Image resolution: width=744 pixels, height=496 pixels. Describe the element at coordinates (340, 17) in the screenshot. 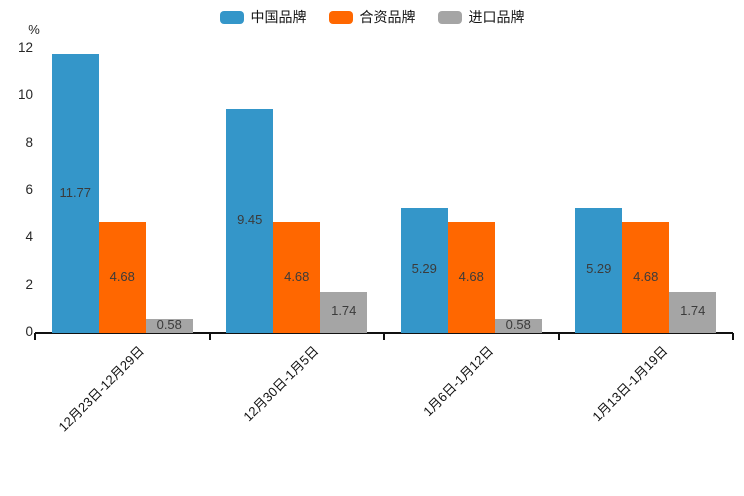

I see `legend-swatch-joint-venture-brand` at that location.